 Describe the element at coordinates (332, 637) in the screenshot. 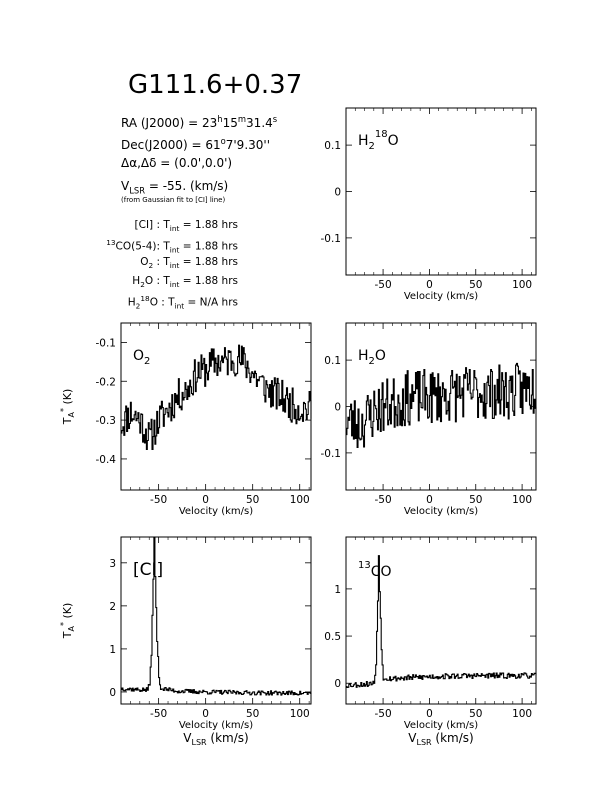

I see `y-tick-label: 0.5` at that location.